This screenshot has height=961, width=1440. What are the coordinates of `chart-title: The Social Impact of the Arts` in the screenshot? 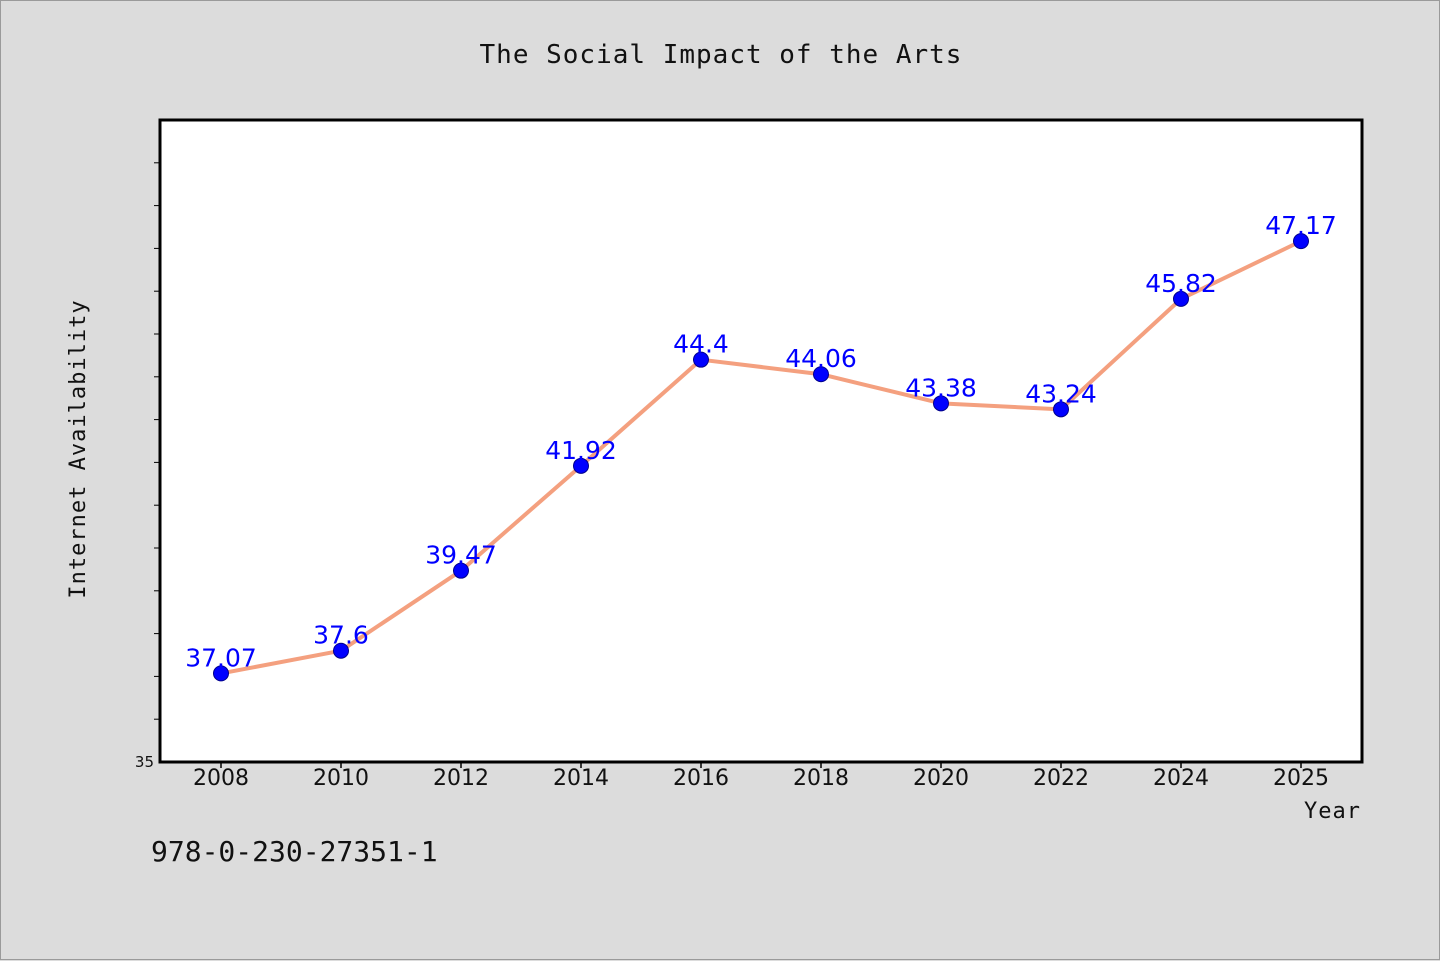 It's located at (721, 55).